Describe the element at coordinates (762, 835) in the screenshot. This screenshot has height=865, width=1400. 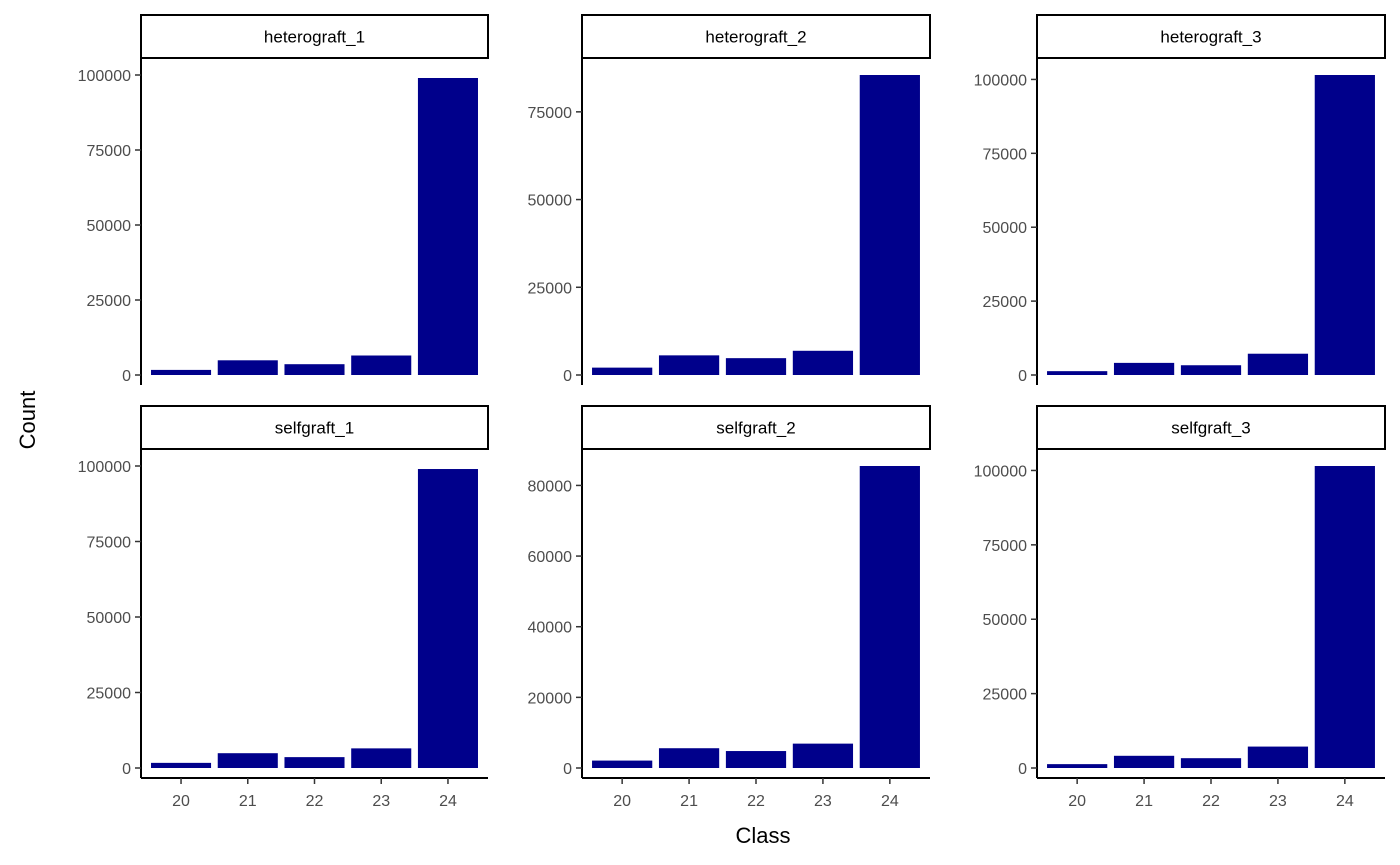
I see `x-axis-title: Class` at that location.